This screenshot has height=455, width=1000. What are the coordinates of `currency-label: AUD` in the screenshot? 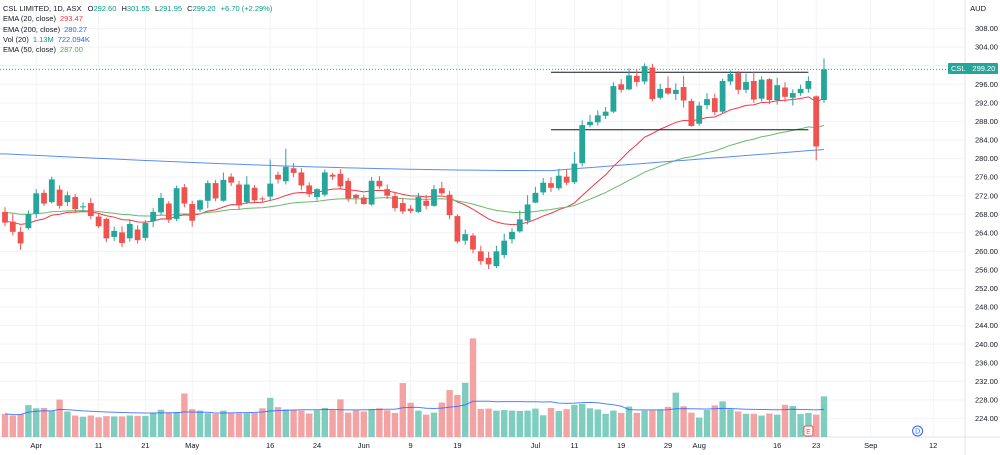 It's located at (978, 8).